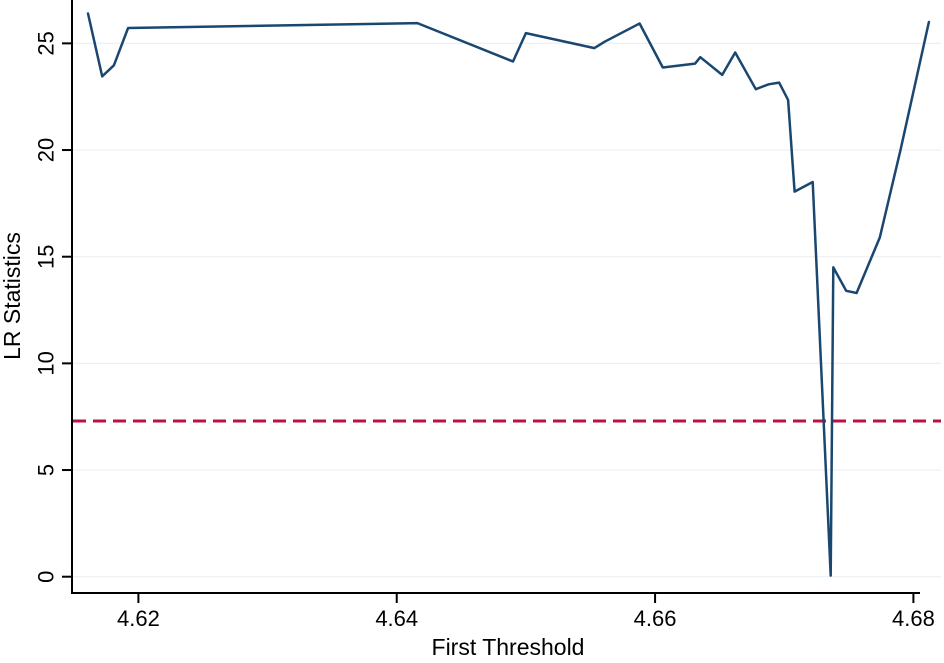 The height and width of the screenshot is (663, 944). I want to click on y-tick-label: 15, so click(46, 256).